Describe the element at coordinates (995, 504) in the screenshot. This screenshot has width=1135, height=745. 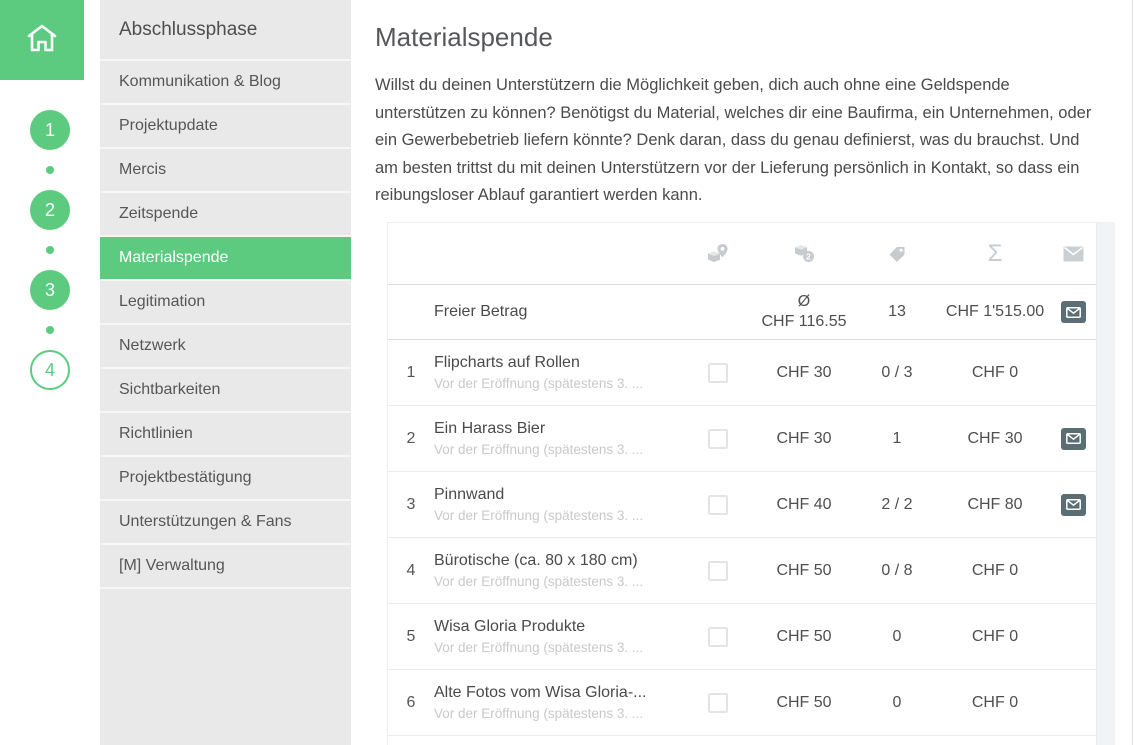
I see `row-total: CHF 80` at that location.